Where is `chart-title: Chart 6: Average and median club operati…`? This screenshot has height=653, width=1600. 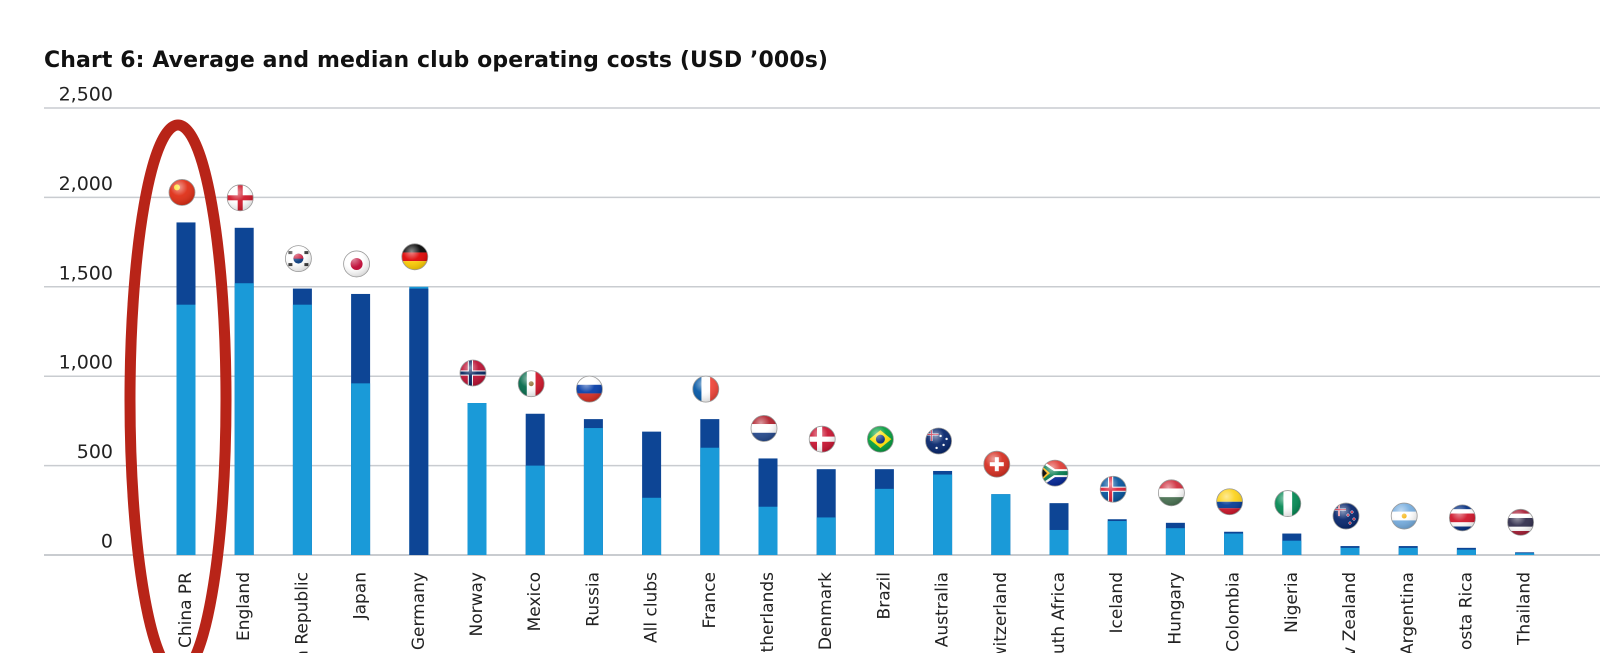
chart-title: Chart 6: Average and median club operati… is located at coordinates (436, 60).